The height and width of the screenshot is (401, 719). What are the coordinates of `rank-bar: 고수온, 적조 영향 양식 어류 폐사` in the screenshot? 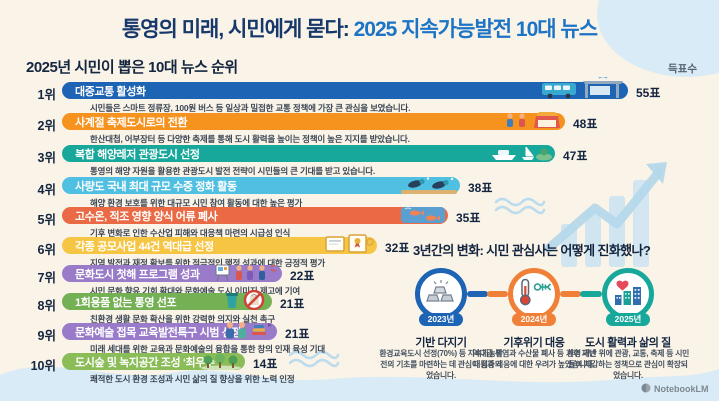 It's located at (255, 215).